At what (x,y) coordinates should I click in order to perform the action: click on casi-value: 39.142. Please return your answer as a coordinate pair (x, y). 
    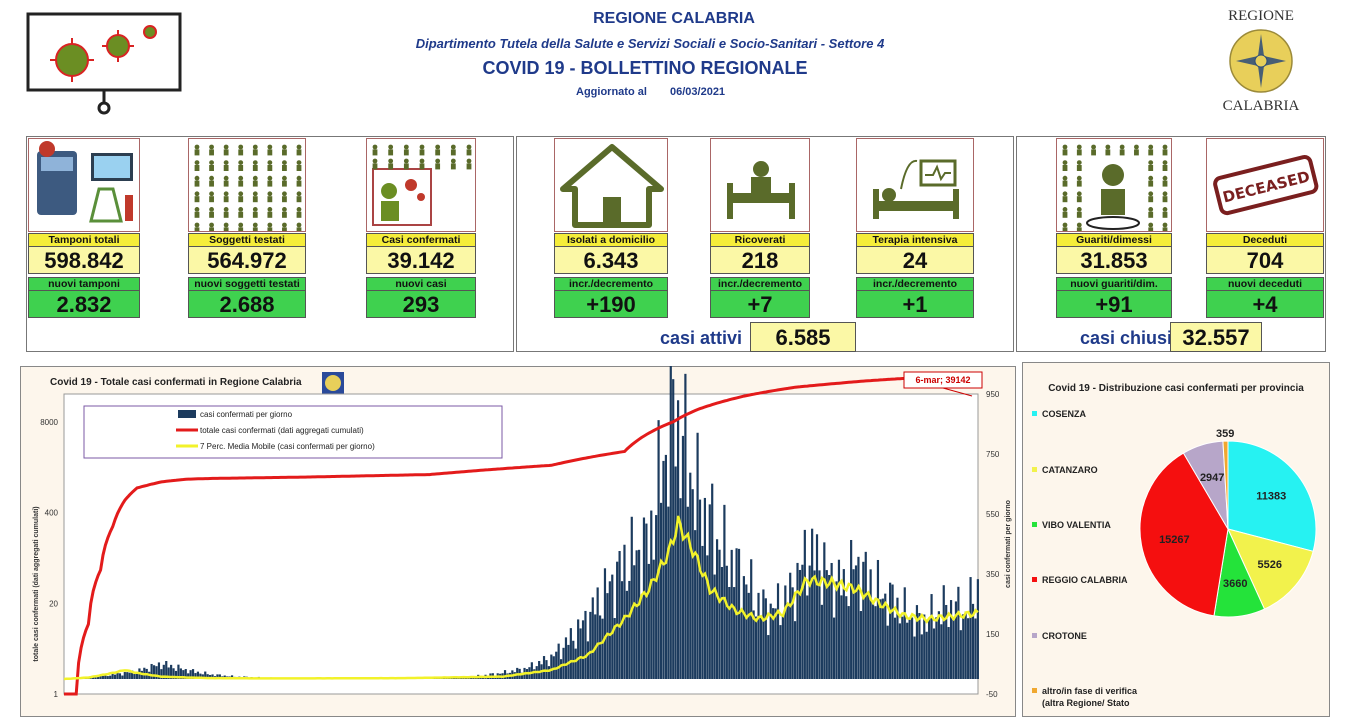
    Looking at the image, I should click on (421, 260).